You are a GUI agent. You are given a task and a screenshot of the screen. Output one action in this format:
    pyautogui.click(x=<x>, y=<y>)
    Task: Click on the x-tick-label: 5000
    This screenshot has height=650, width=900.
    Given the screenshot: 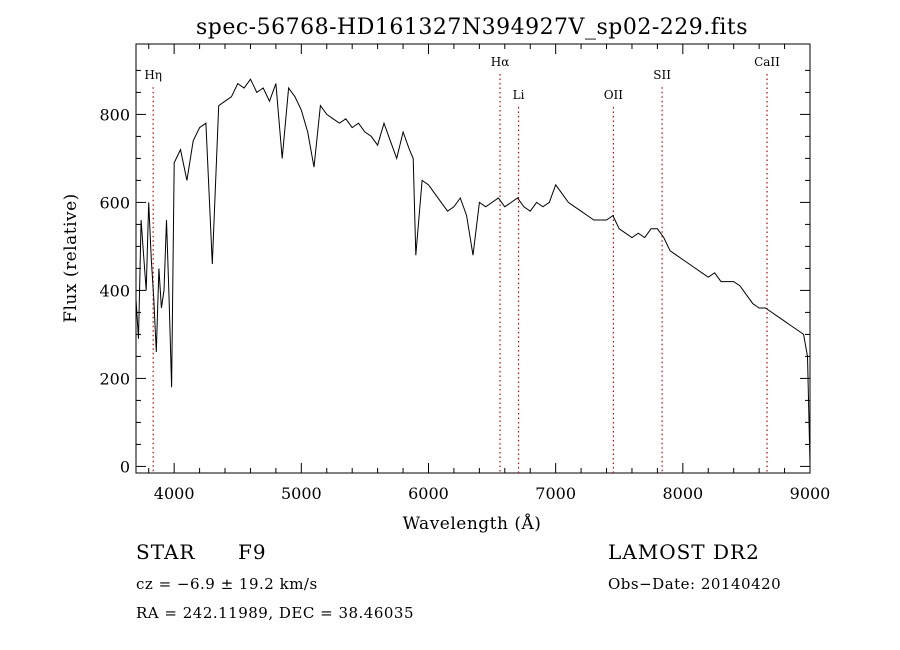 What is the action you would take?
    pyautogui.click(x=301, y=493)
    